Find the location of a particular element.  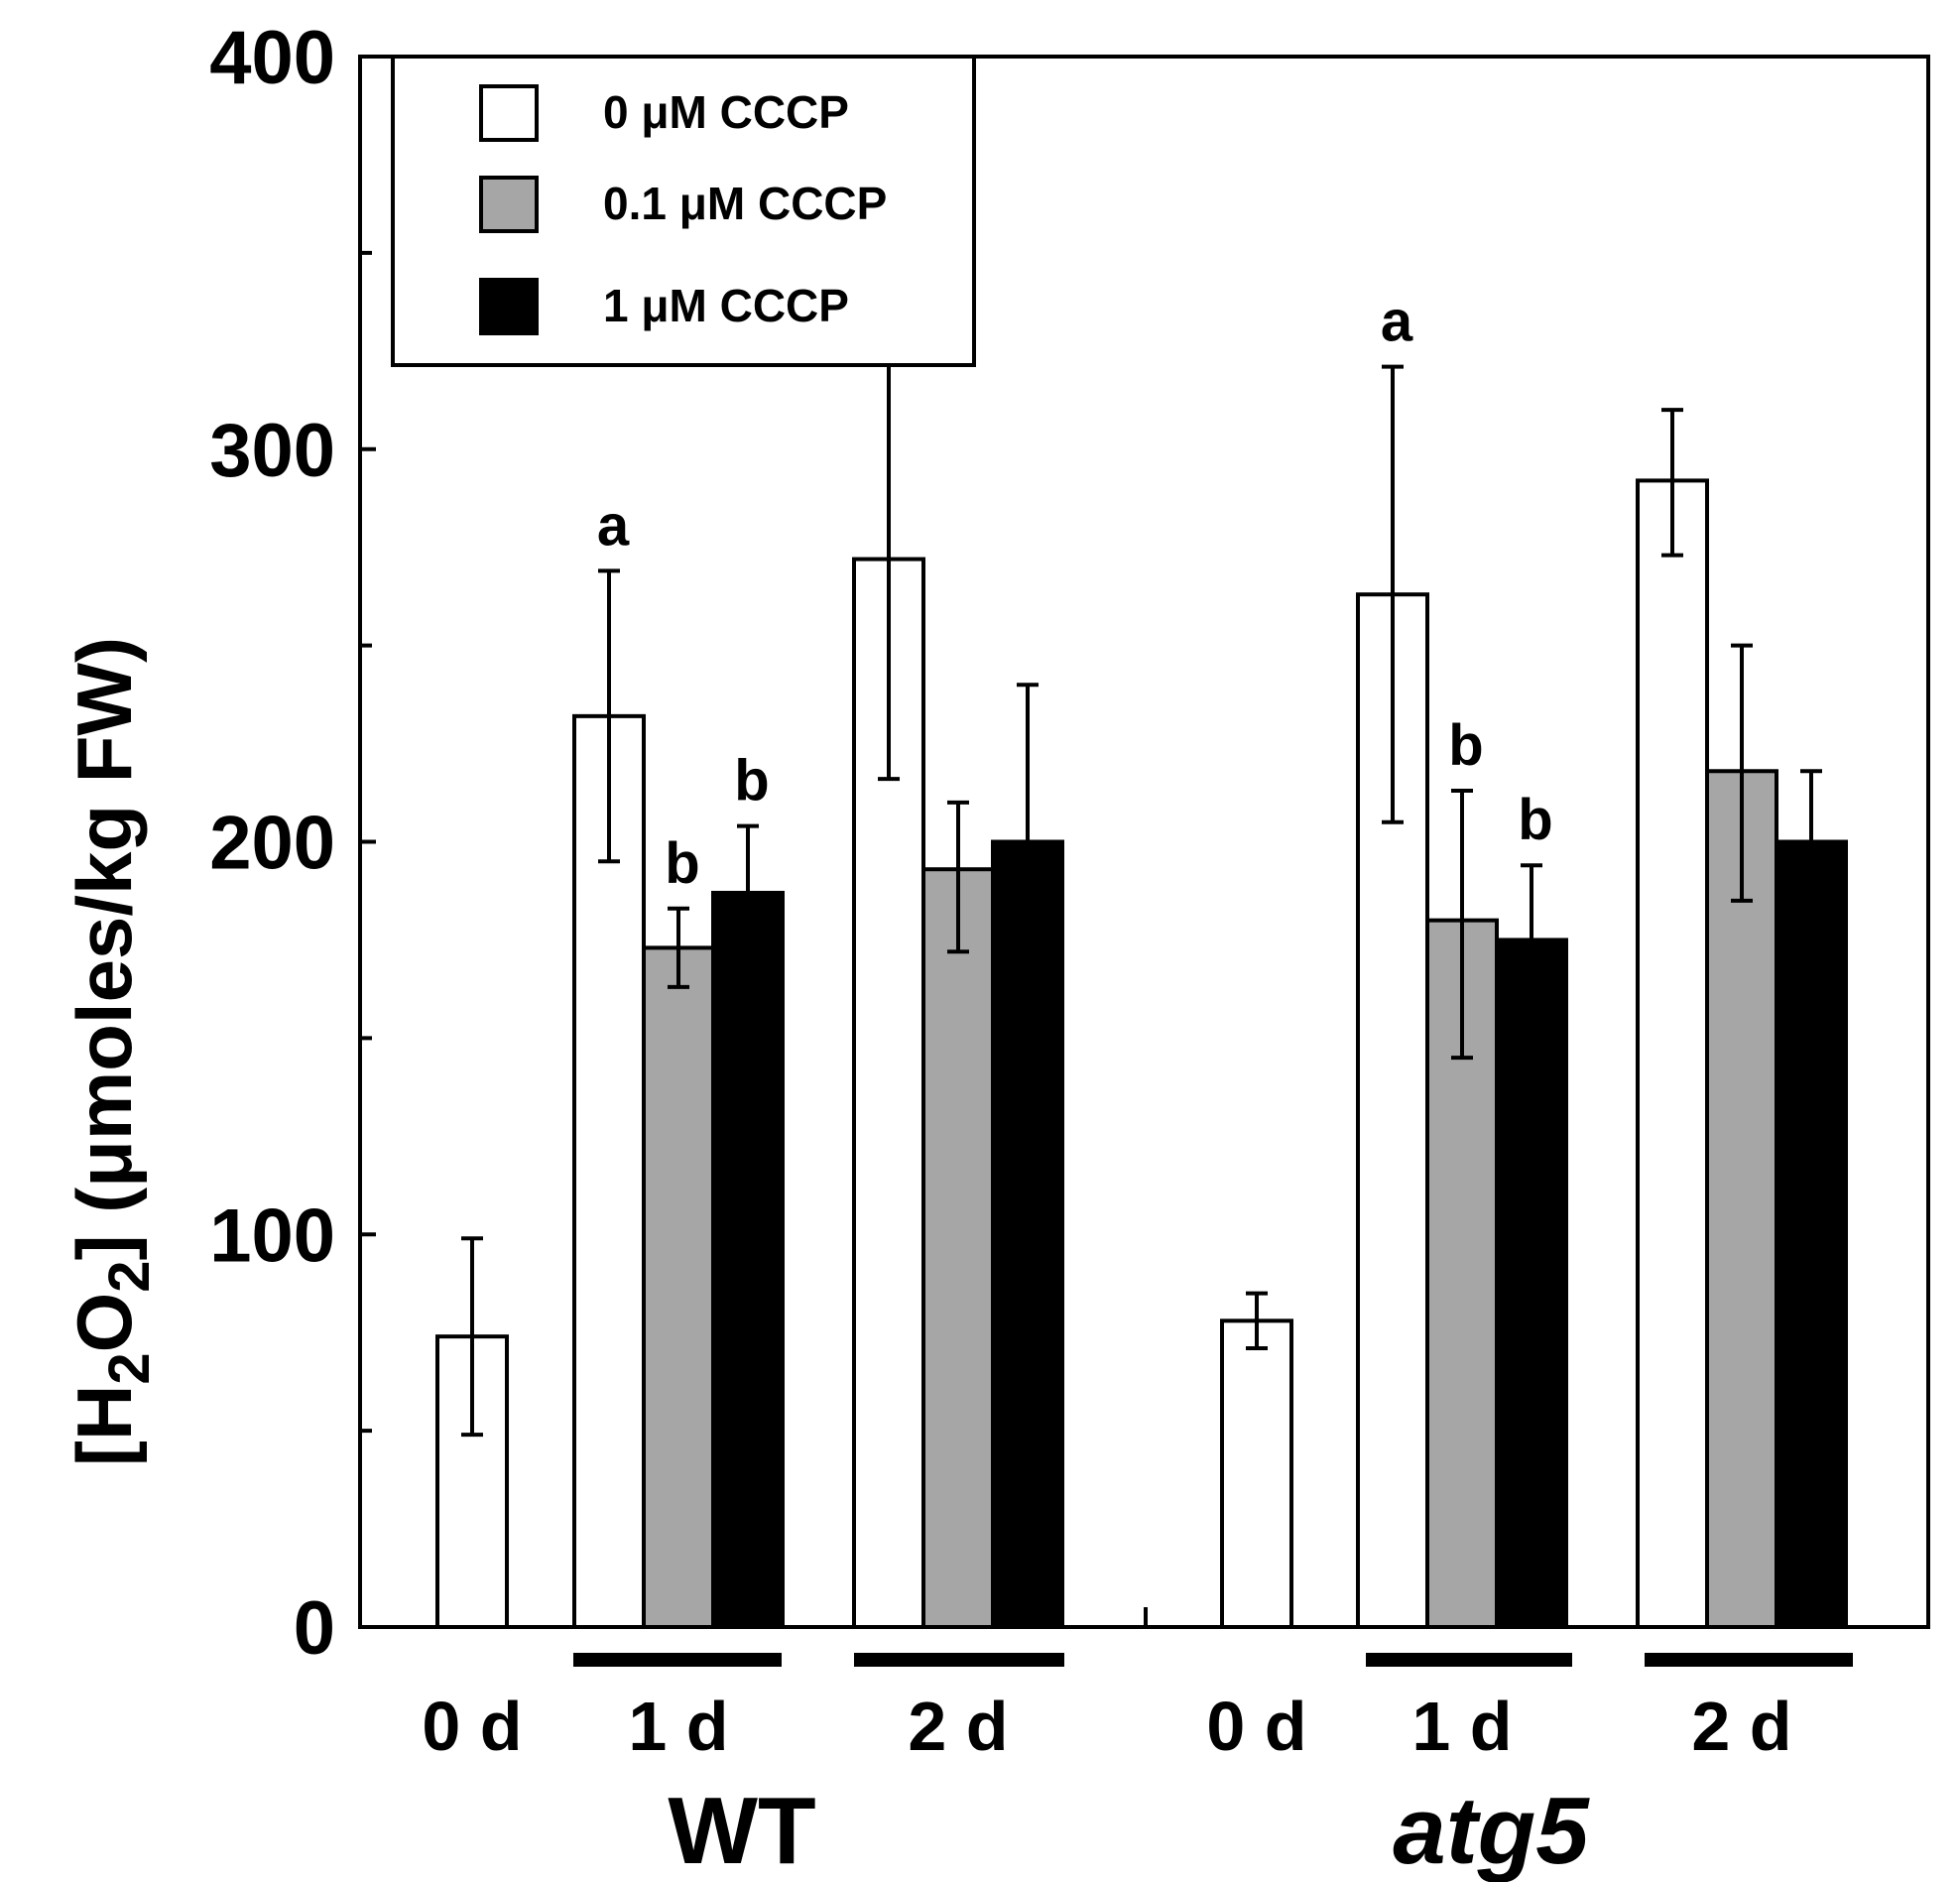

y-axis-title-open: [H is located at coordinates (105, 1426).